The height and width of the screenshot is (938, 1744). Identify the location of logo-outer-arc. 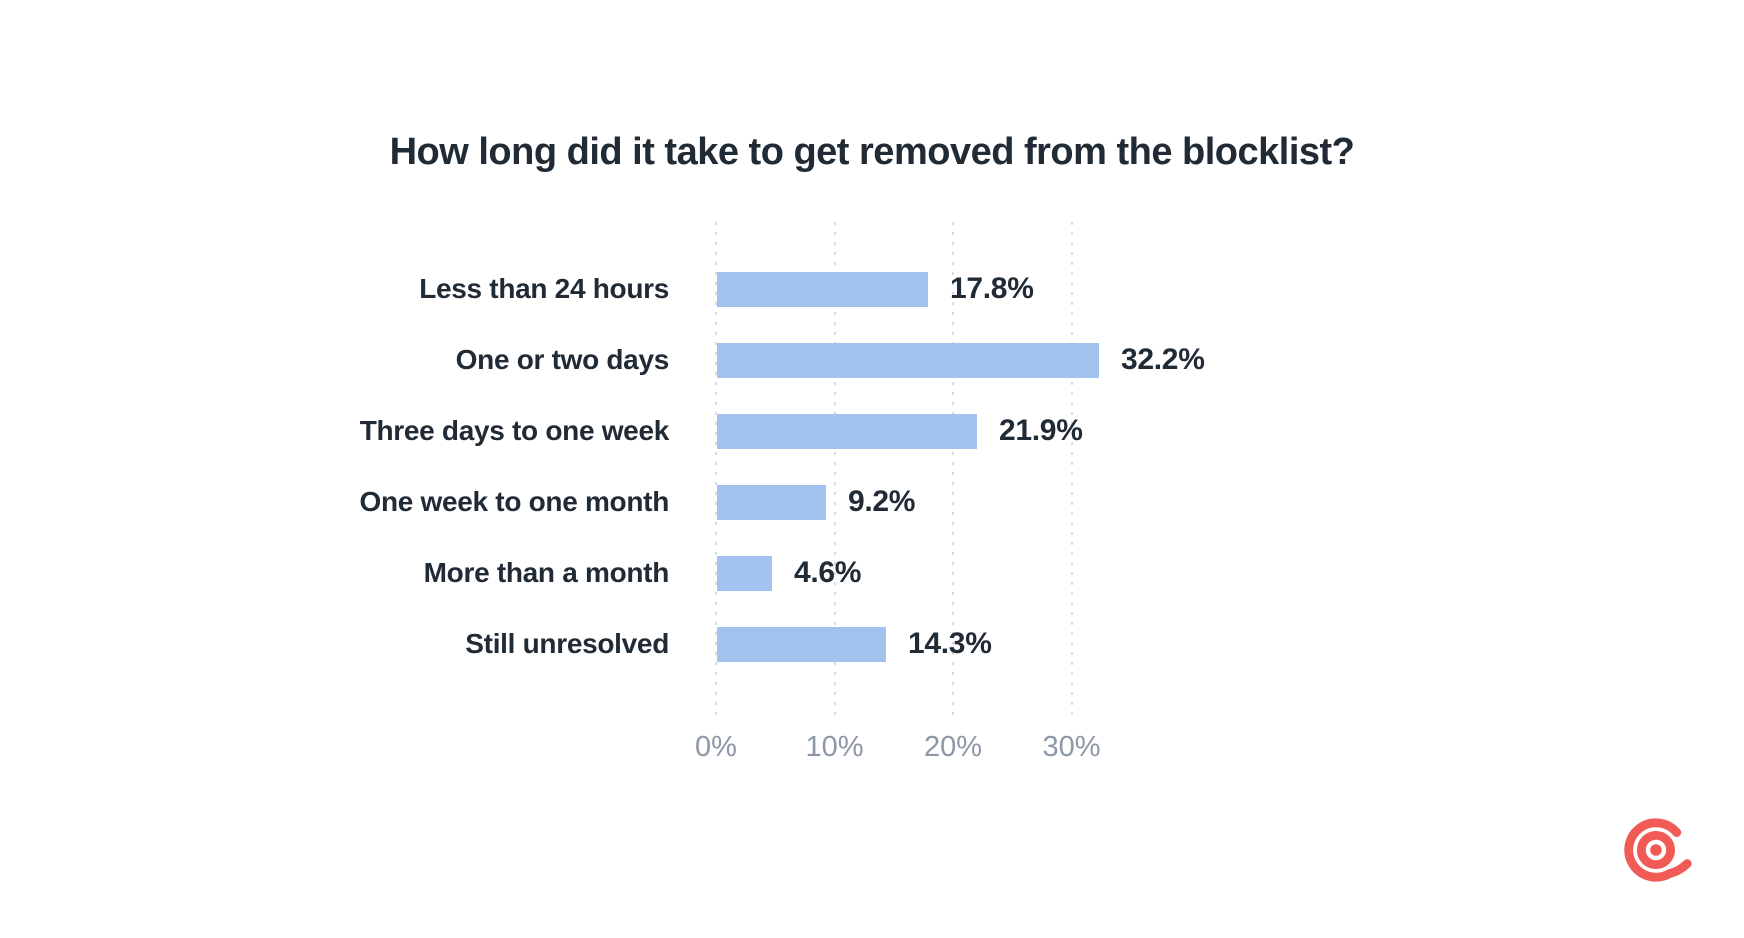
(1658, 850).